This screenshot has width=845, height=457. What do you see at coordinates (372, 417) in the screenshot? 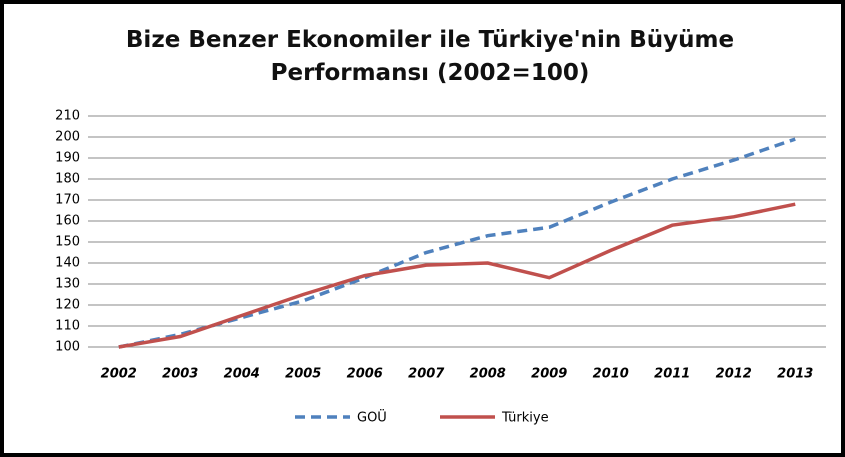
I see `legend-label: GOÜ` at bounding box center [372, 417].